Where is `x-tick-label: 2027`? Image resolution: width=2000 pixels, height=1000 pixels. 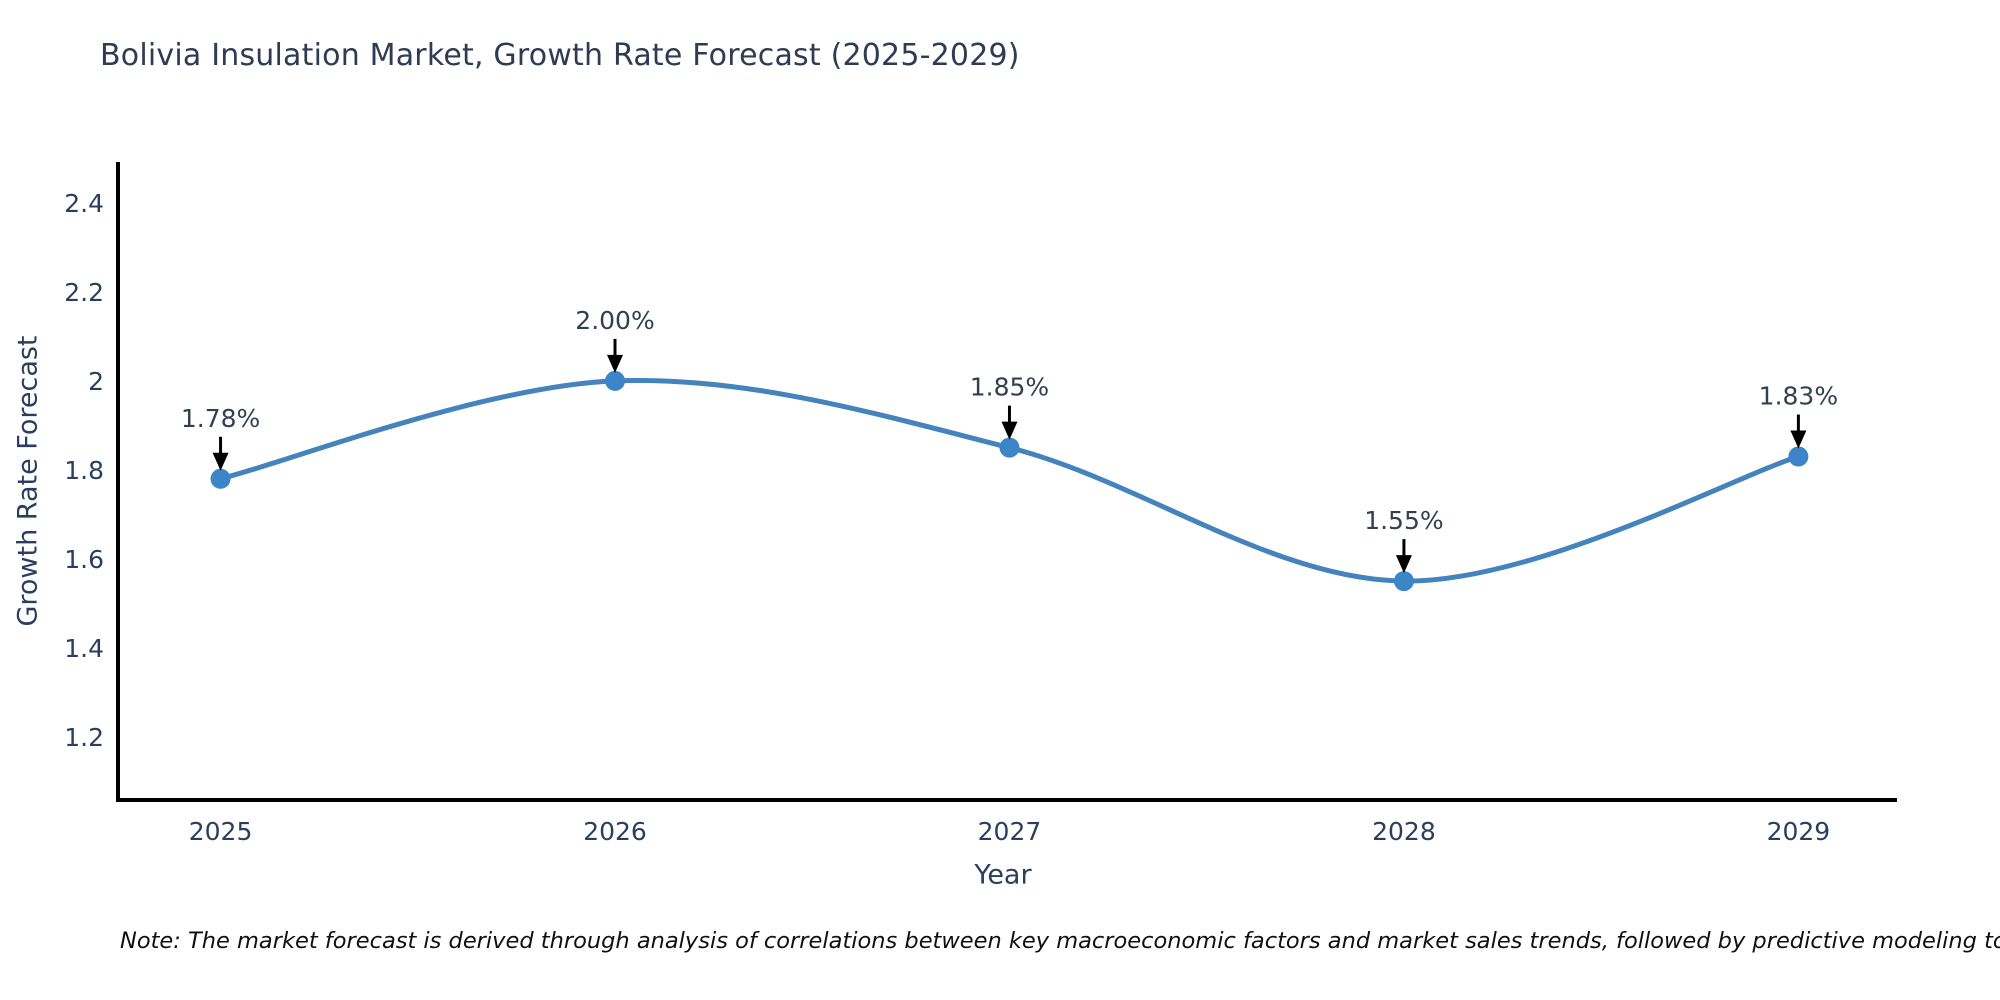
x-tick-label: 2027 is located at coordinates (1010, 831).